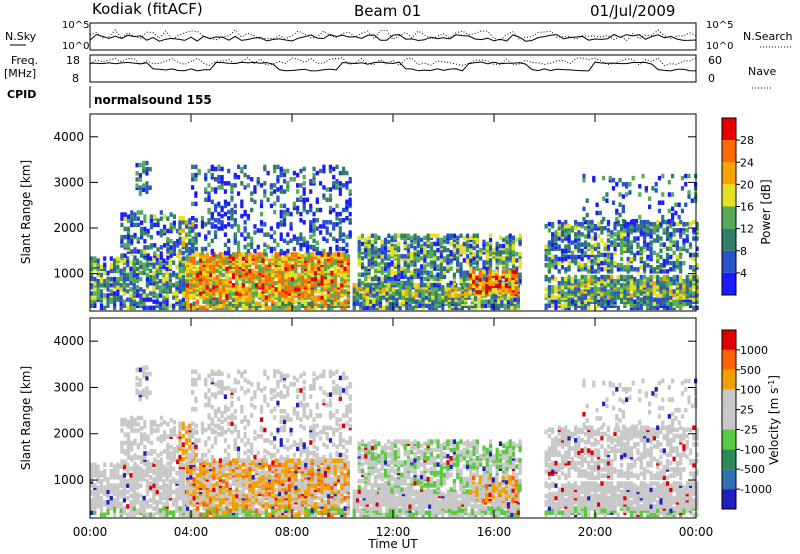  What do you see at coordinates (321, 210) in the screenshot?
I see `power-cell-1995` at bounding box center [321, 210].